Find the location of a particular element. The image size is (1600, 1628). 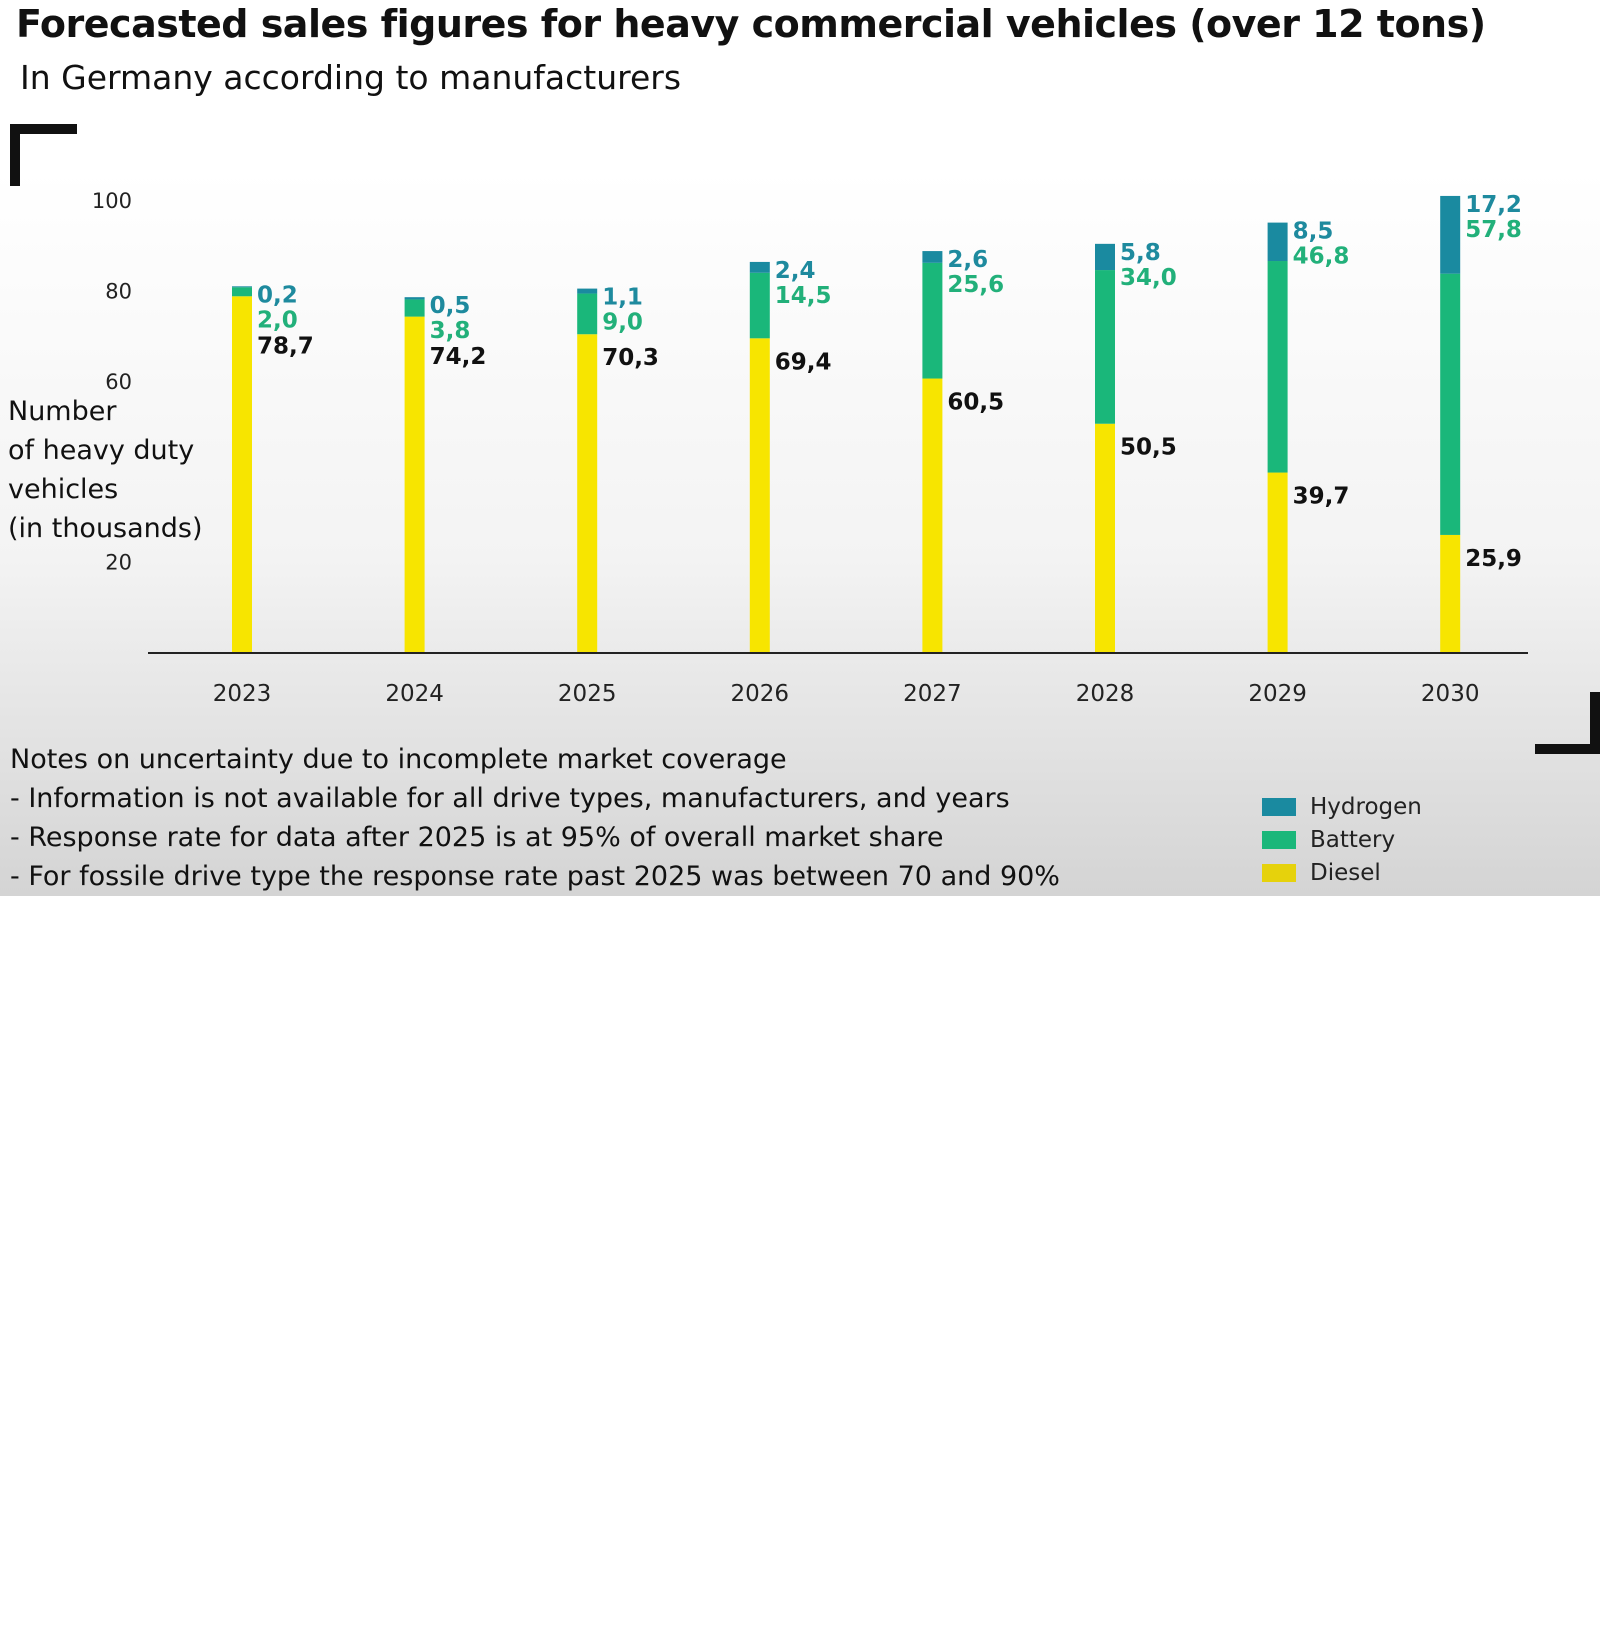

value-label-hydrogen: 2,4 is located at coordinates (795, 271).